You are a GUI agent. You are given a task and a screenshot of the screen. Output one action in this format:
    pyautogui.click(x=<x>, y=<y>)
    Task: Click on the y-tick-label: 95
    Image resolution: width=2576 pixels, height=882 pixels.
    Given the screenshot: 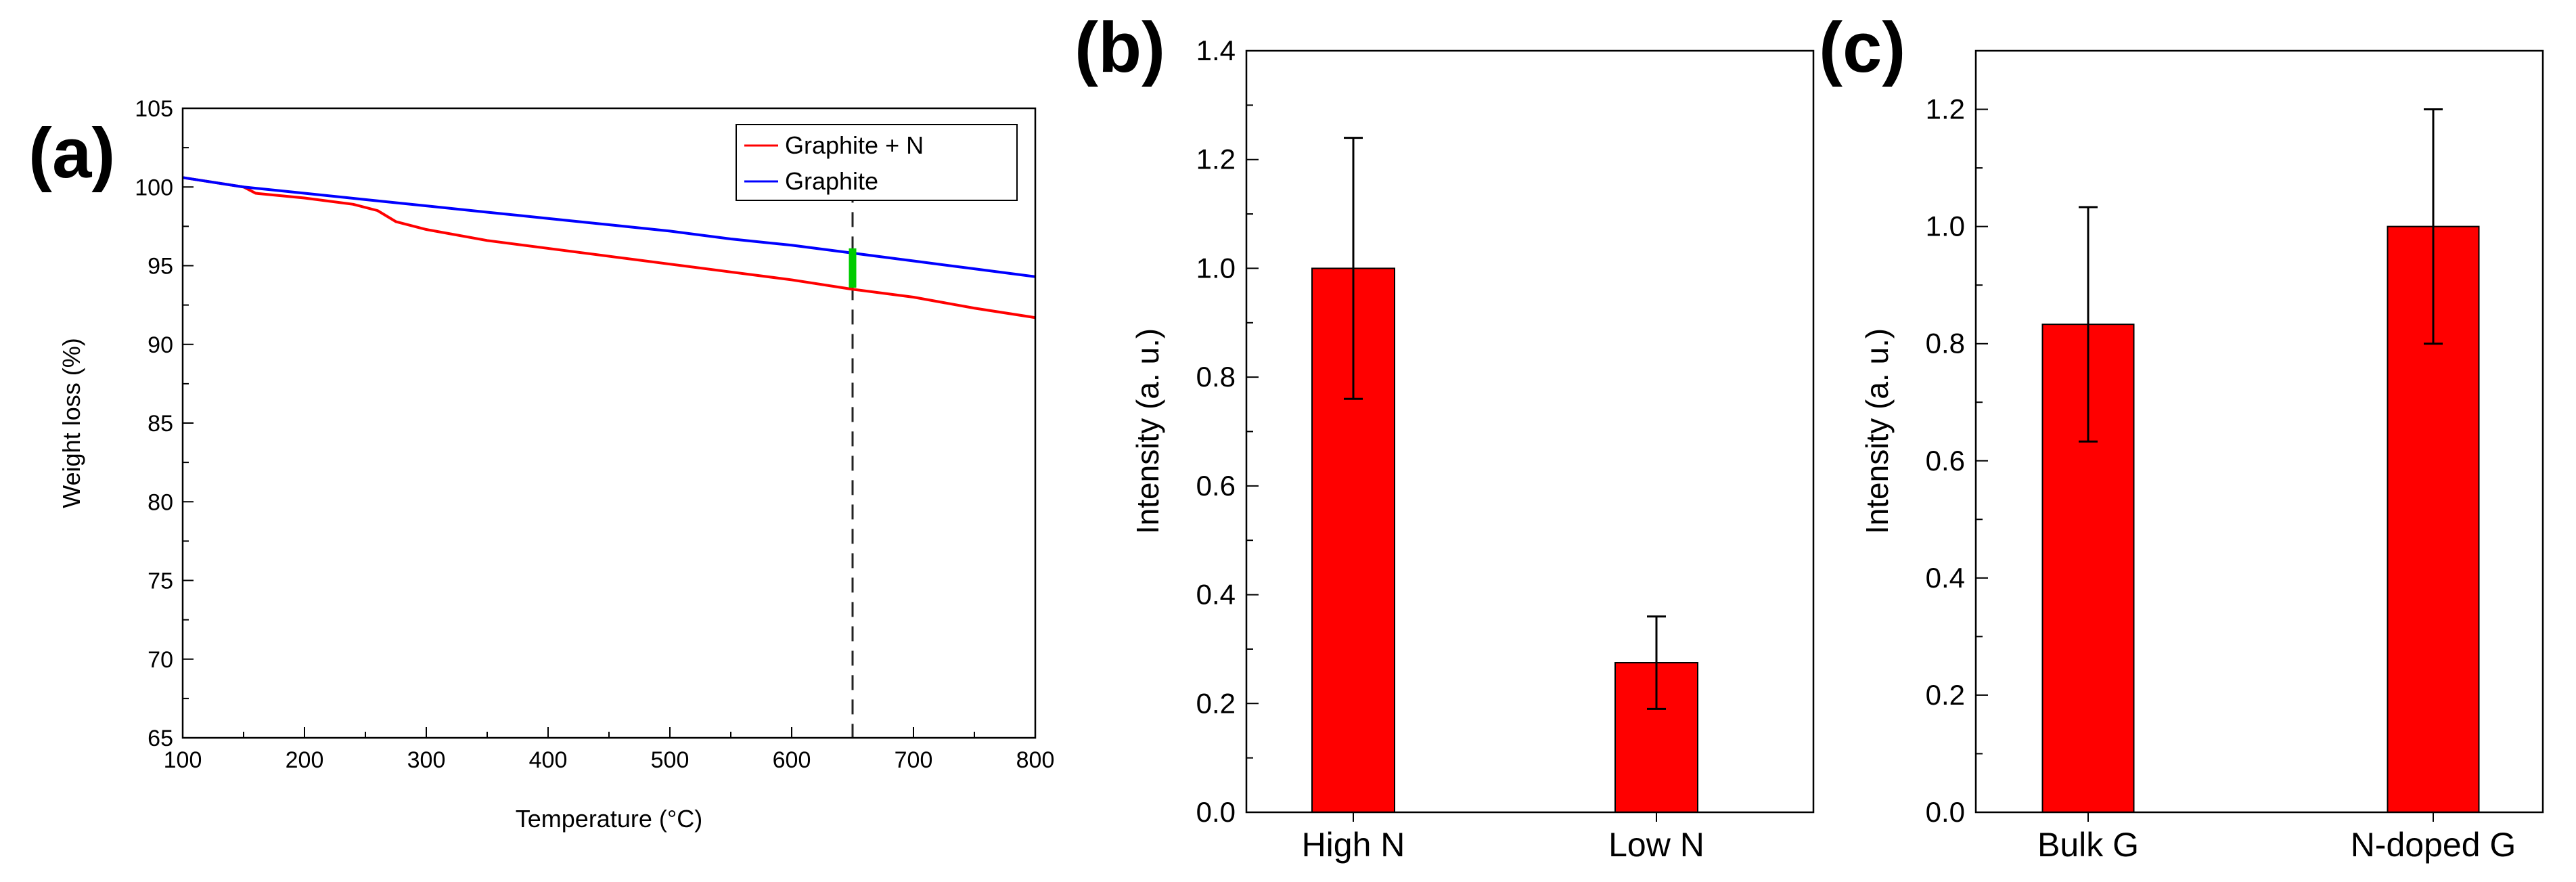 What is the action you would take?
    pyautogui.click(x=160, y=267)
    